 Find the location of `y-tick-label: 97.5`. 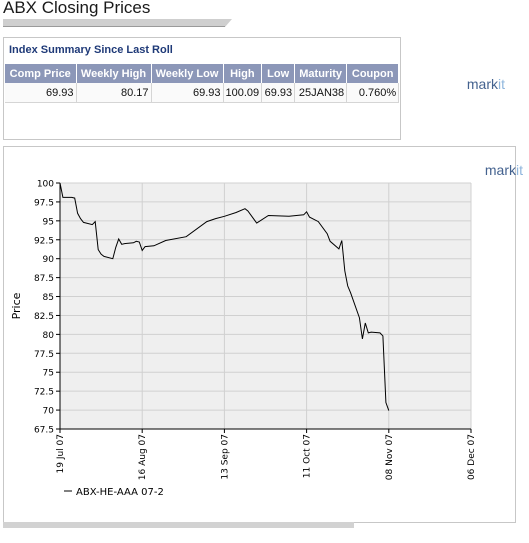

y-tick-label: 97.5 is located at coordinates (44, 203).